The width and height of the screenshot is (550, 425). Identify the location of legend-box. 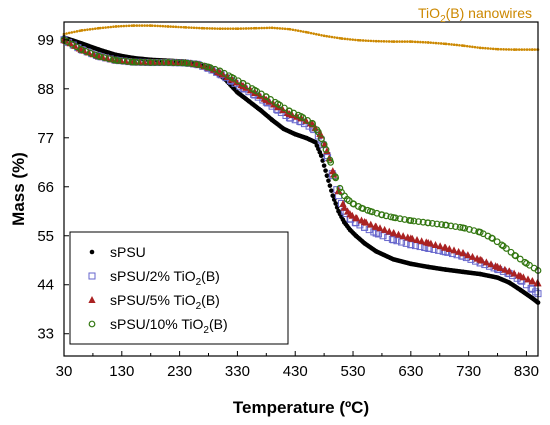
(179, 288).